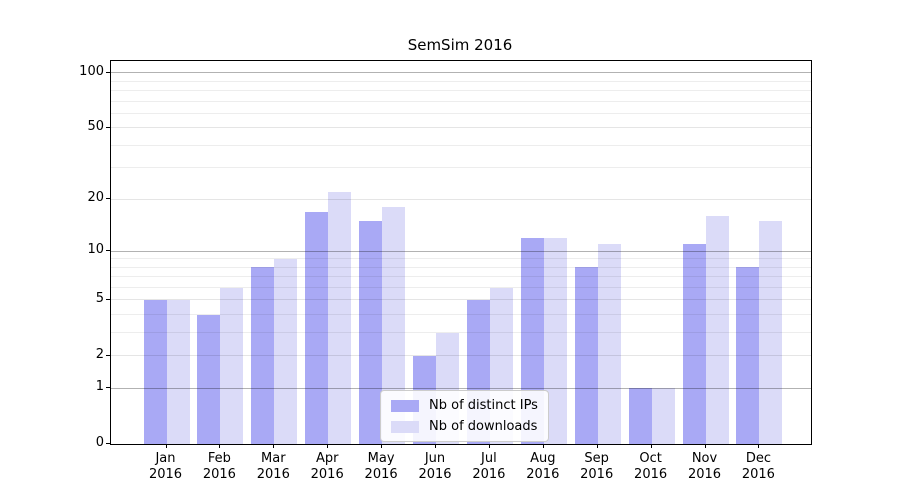 The width and height of the screenshot is (900, 500). Describe the element at coordinates (99, 442) in the screenshot. I see `y-tick-label-0: 0` at that location.